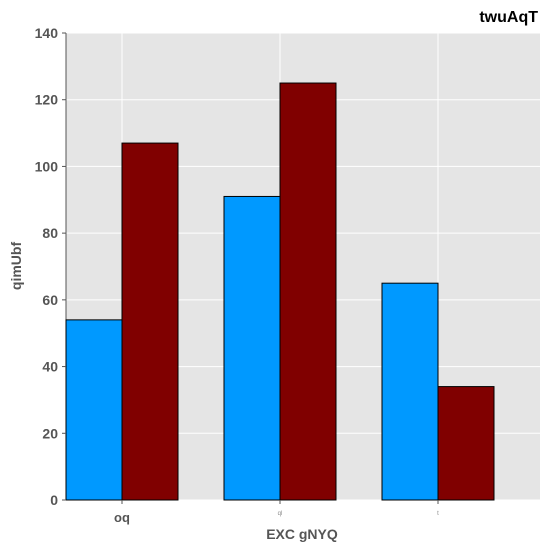 This screenshot has width=552, height=552. I want to click on x-tick-label-oq: oq, so click(122, 517).